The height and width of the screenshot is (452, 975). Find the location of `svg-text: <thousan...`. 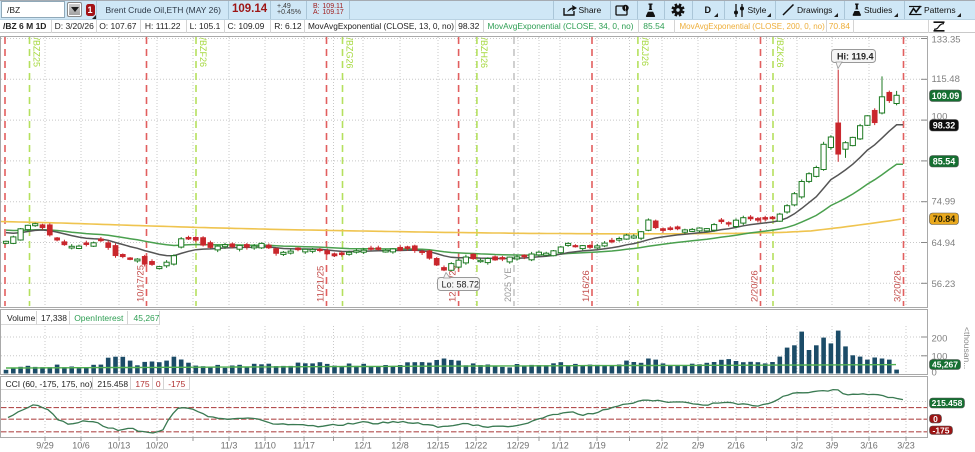

svg-text: <thousan... is located at coordinates (967, 348).